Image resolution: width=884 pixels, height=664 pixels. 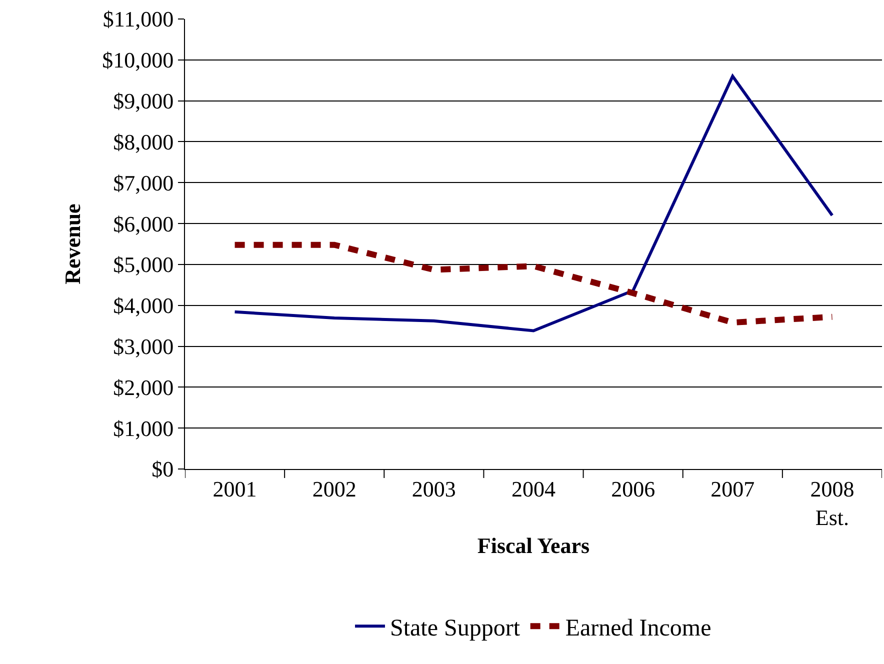 I want to click on y-tick-label: $4,000, so click(x=143, y=305).